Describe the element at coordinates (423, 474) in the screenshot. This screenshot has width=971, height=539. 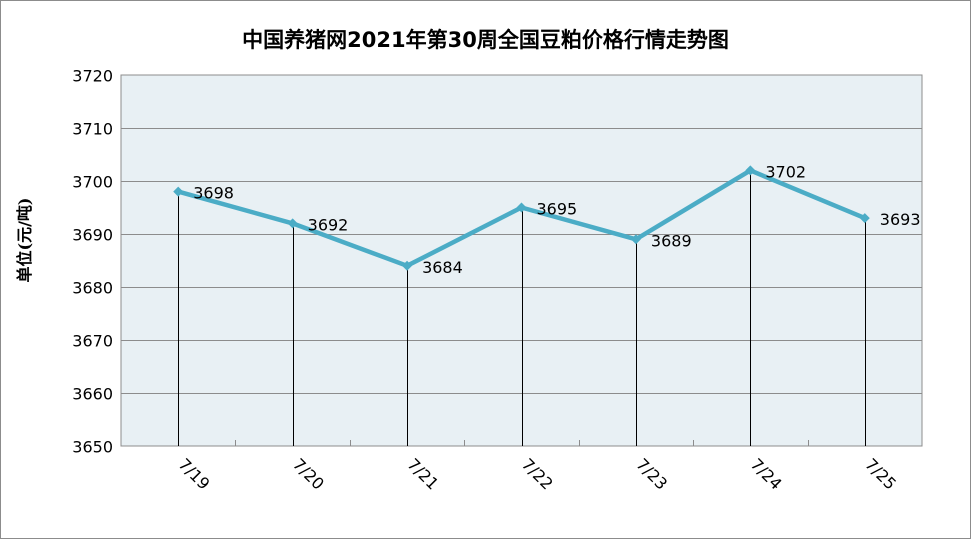
I see `x-tick-label: 7/21` at that location.